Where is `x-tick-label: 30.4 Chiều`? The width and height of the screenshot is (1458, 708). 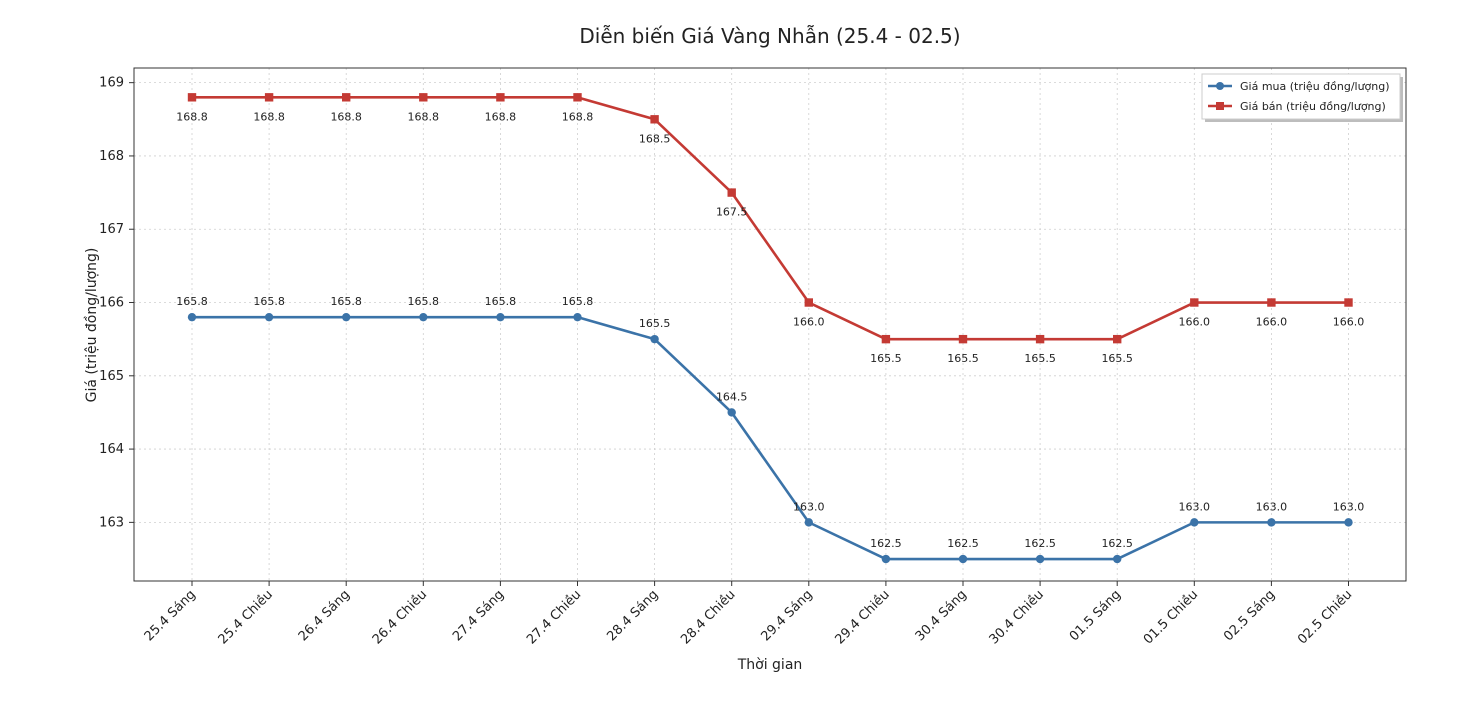 x-tick-label: 30.4 Chiều is located at coordinates (1017, 617).